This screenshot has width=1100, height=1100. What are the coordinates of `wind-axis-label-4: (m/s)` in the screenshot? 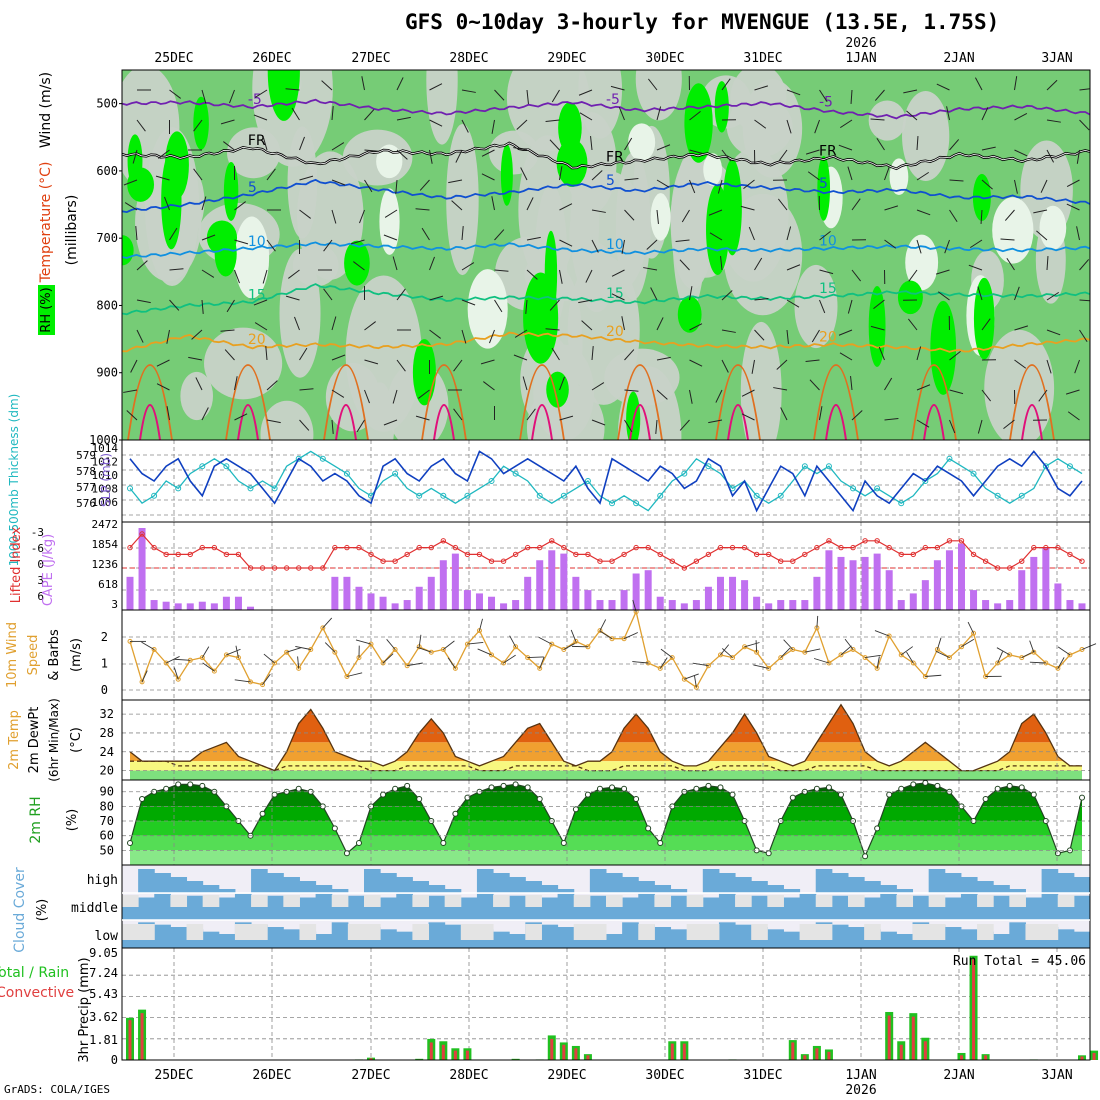 It's located at (76, 655).